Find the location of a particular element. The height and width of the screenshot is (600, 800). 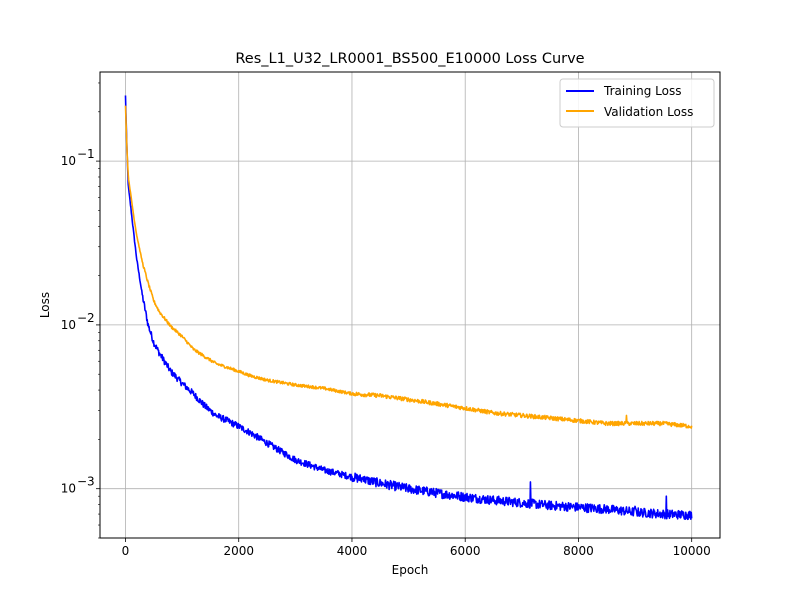

x-tick-label: 6000 is located at coordinates (465, 551).